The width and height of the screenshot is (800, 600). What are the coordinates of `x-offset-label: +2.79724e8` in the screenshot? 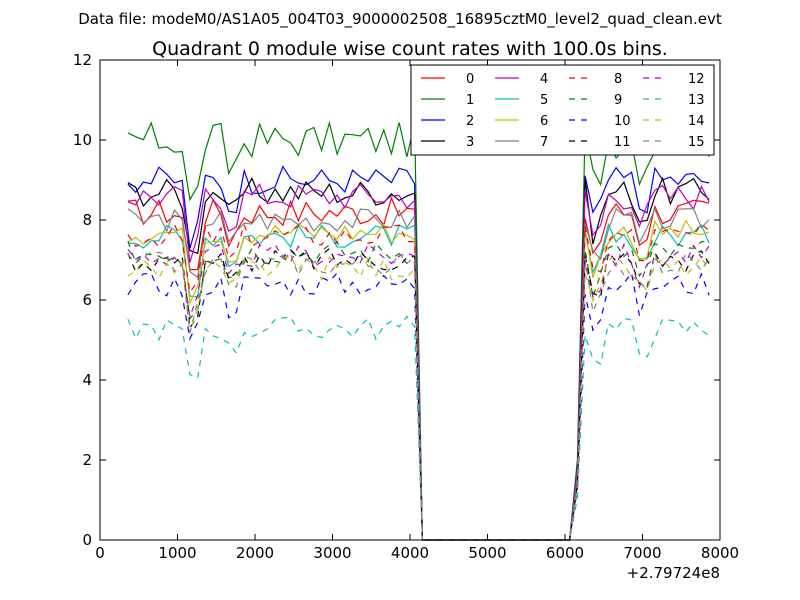 It's located at (673, 573).